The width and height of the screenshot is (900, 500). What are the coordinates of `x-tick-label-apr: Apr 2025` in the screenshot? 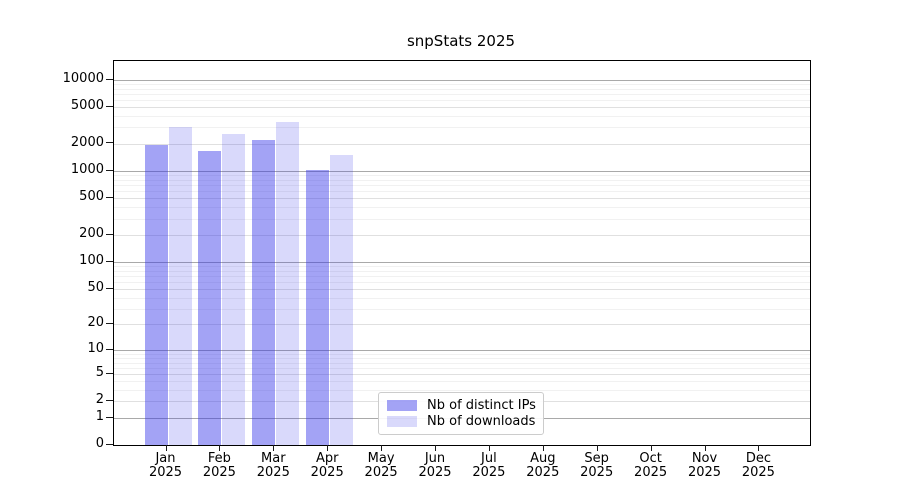 It's located at (327, 466).